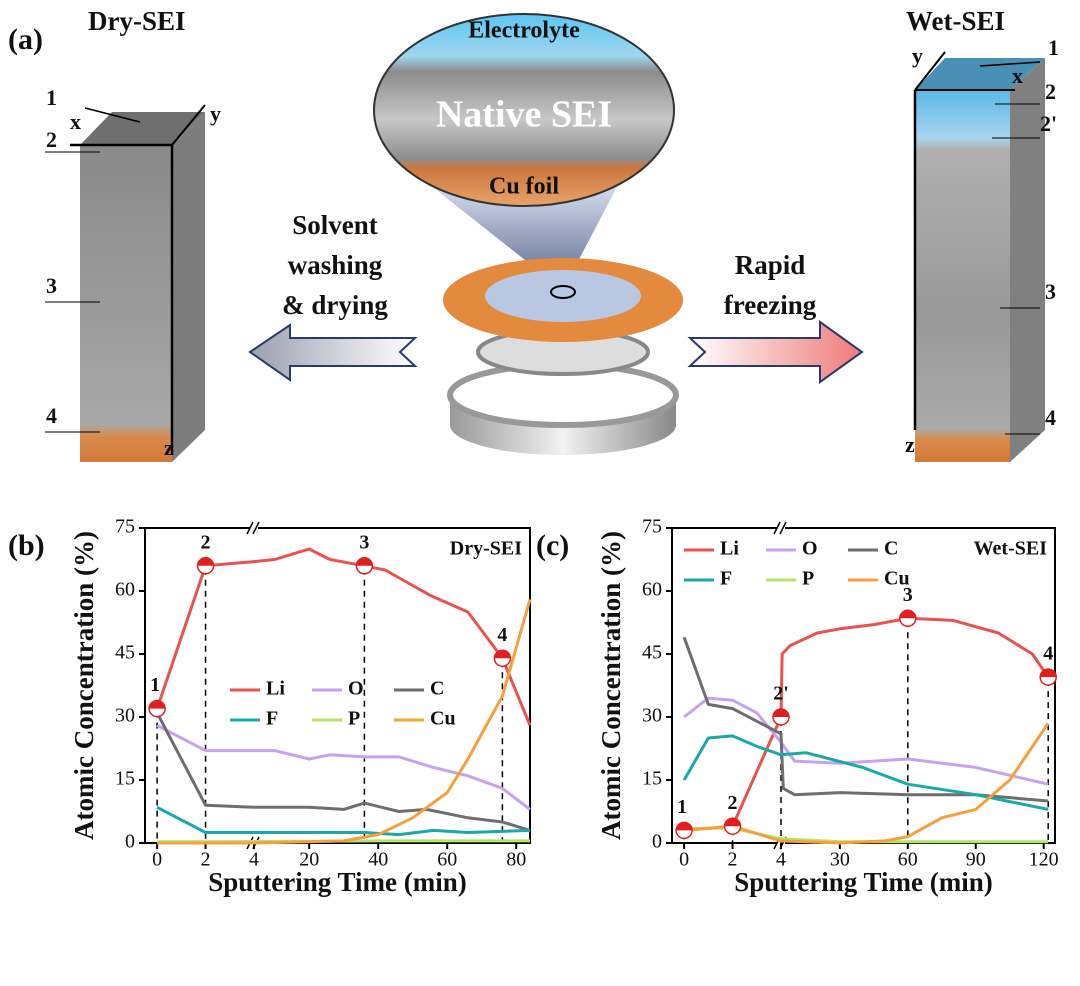 The image size is (1080, 986). What do you see at coordinates (125, 283) in the screenshot?
I see `dry-block` at bounding box center [125, 283].